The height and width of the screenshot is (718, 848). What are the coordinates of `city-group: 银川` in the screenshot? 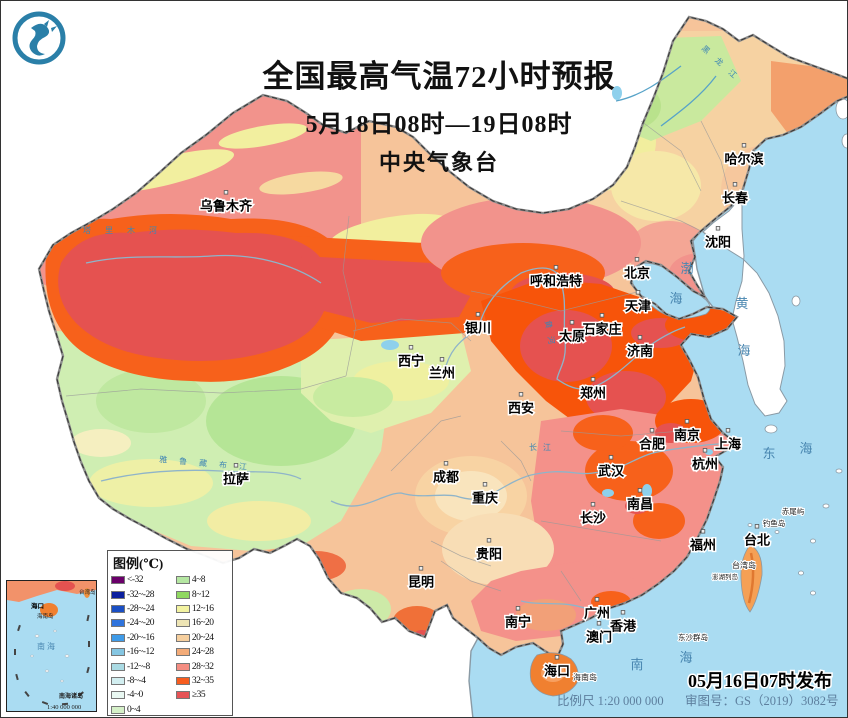 It's located at (478, 324).